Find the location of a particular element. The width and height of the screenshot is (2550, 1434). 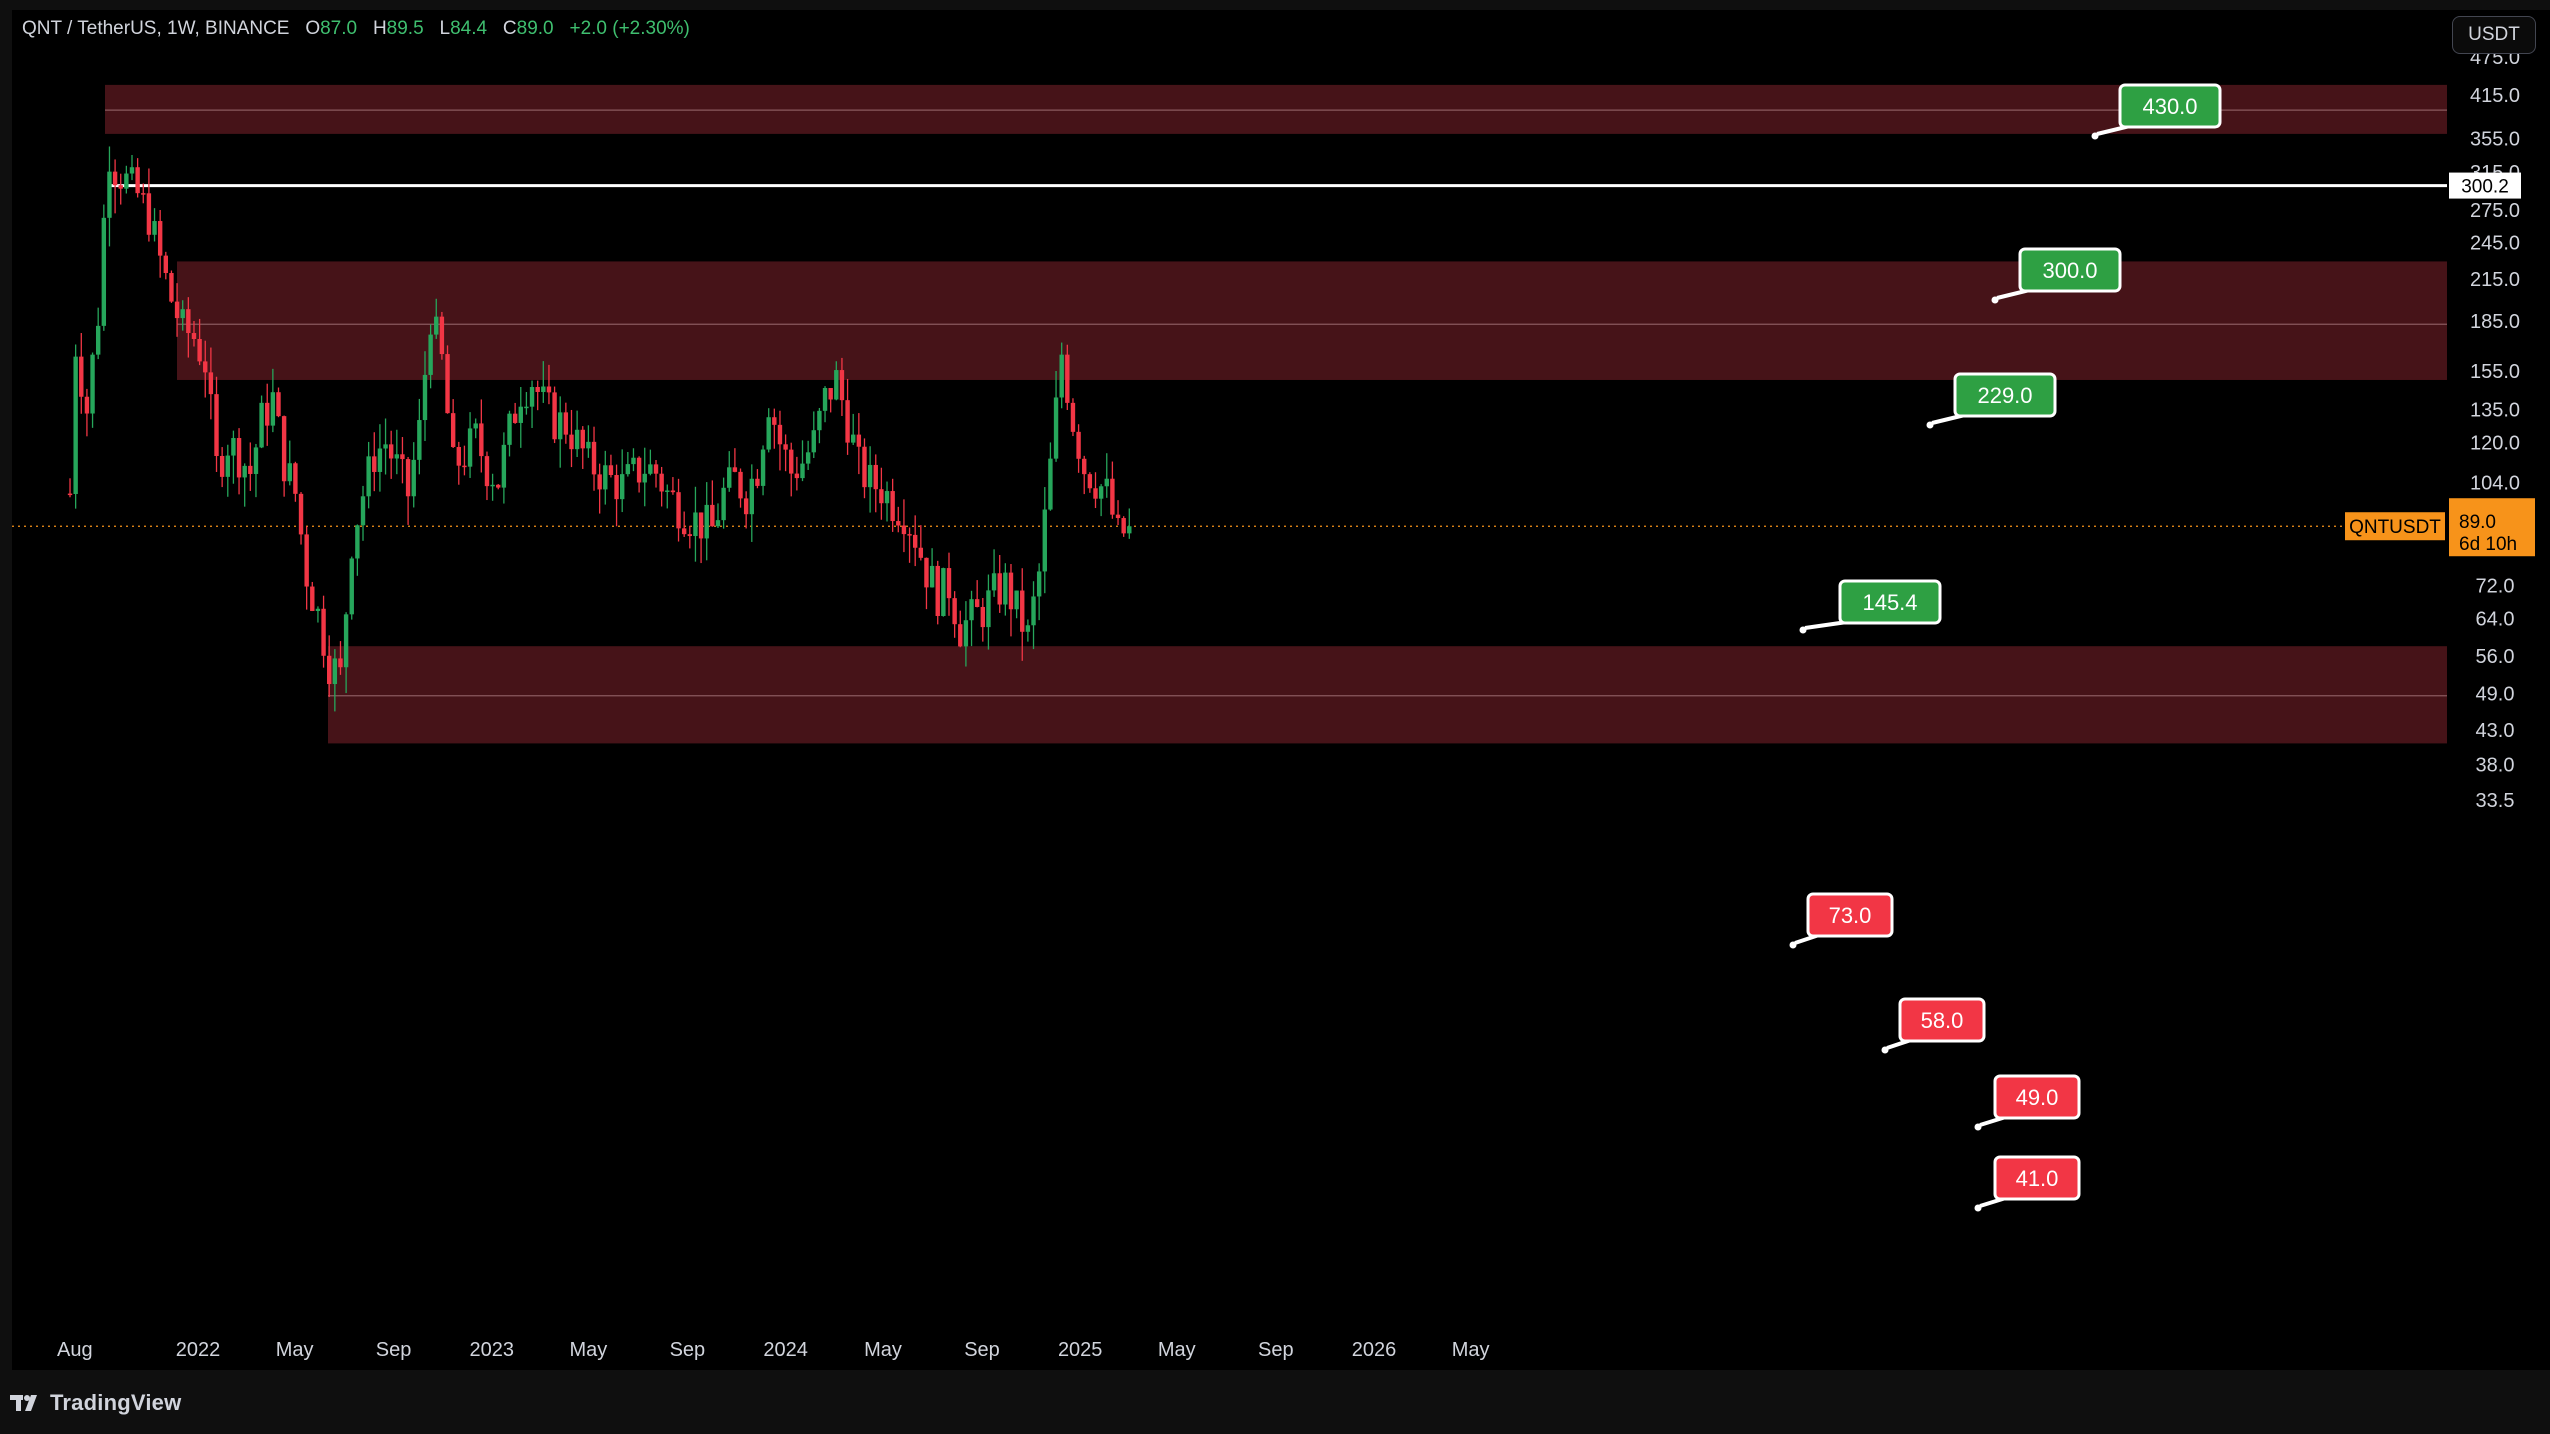

target-box is located at coordinates (2037, 1097).